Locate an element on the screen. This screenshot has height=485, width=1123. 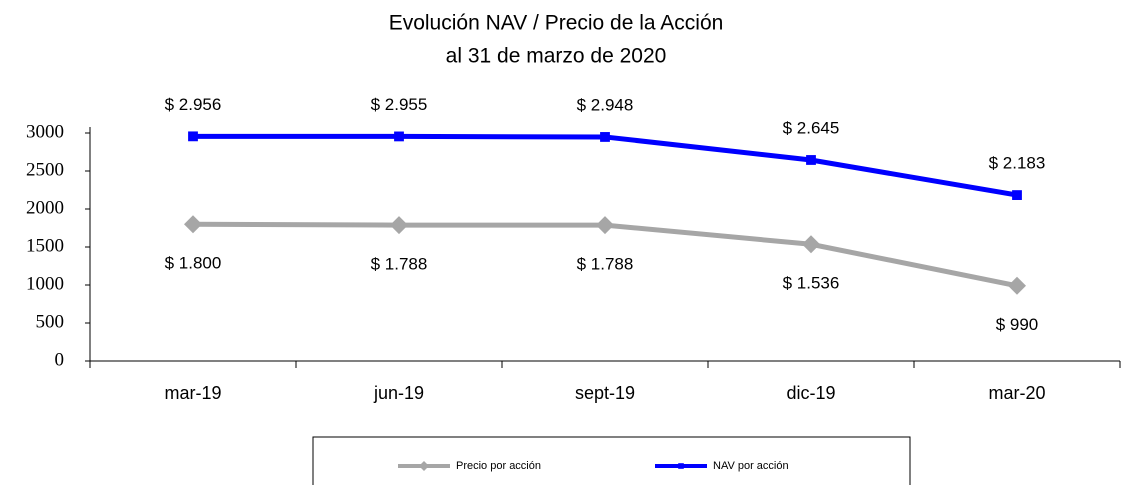
legend-box is located at coordinates (611, 460).